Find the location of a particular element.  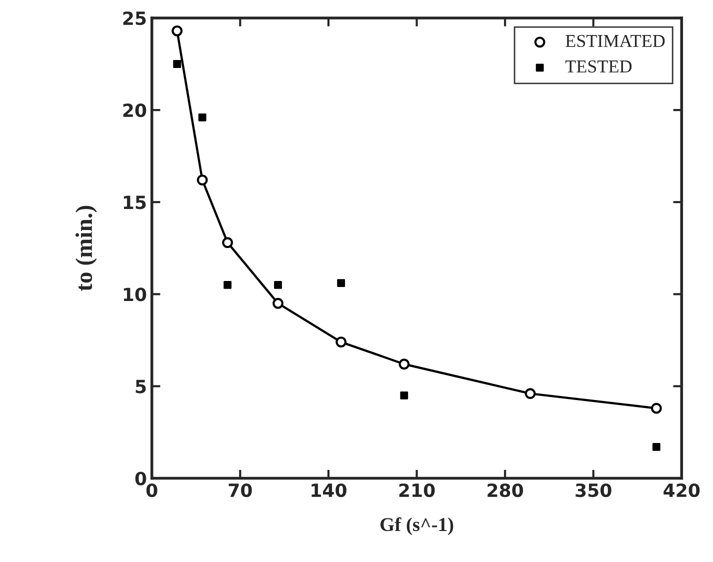

x-tick-label: 280 is located at coordinates (506, 490).